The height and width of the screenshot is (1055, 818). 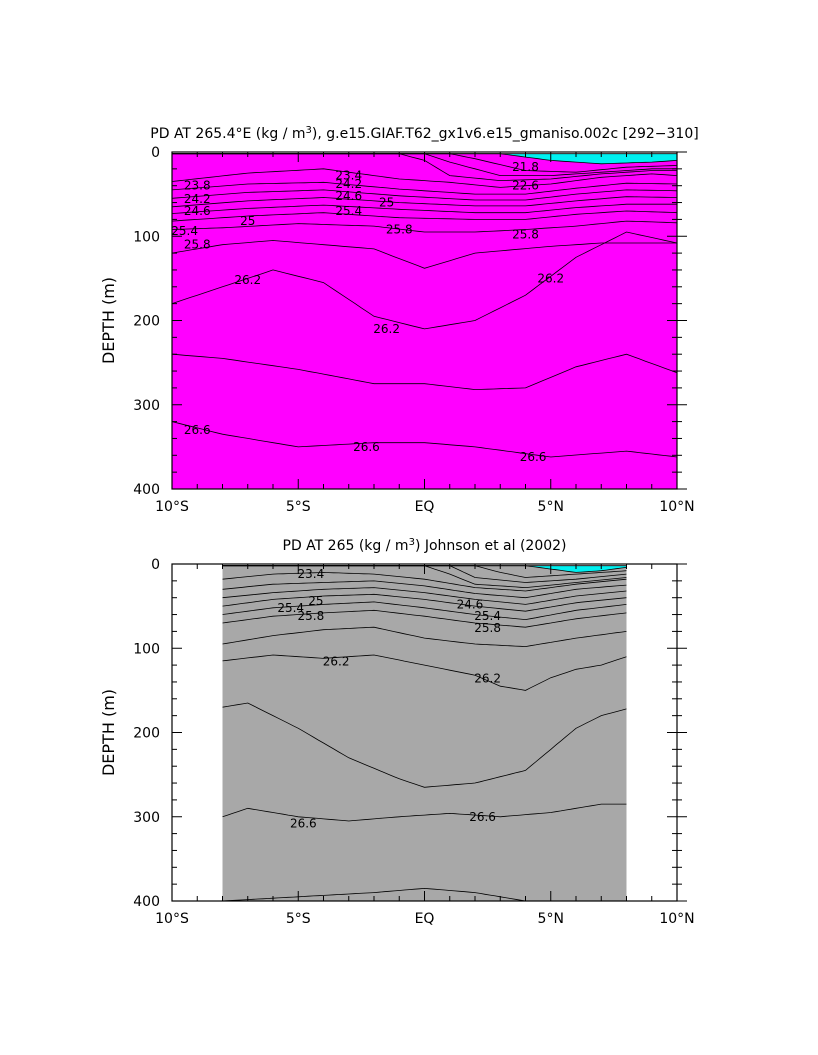 I want to click on contour-label: 23.8, so click(x=197, y=186).